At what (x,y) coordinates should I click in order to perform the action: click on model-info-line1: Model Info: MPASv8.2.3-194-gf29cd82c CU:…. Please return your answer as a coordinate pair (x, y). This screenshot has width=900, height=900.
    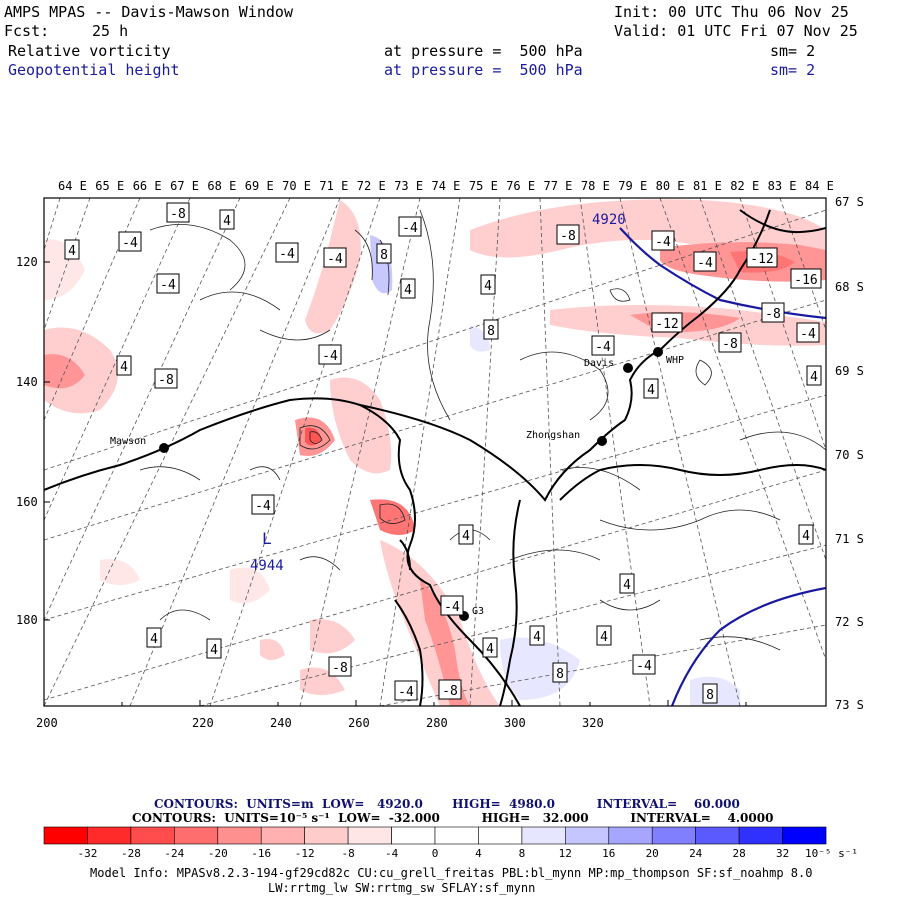
    Looking at the image, I should click on (451, 873).